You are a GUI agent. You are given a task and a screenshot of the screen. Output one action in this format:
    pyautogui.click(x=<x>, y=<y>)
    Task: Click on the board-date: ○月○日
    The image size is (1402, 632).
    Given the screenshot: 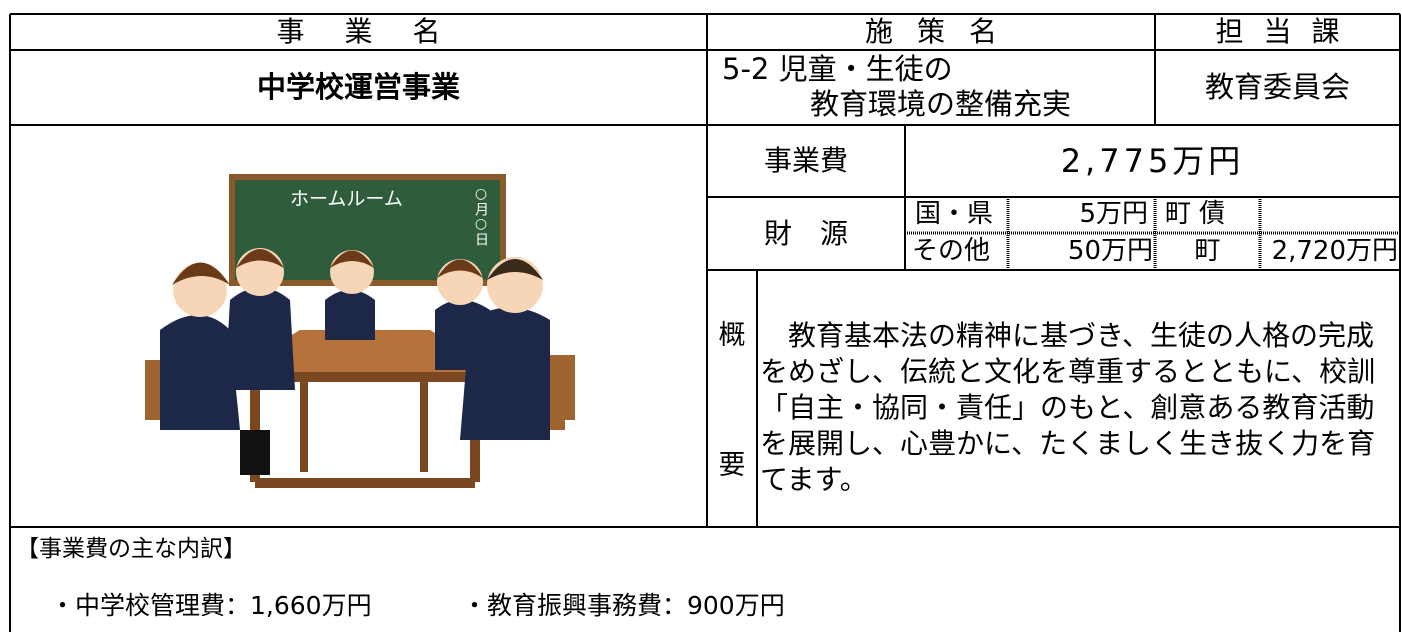 What is the action you would take?
    pyautogui.click(x=481, y=216)
    